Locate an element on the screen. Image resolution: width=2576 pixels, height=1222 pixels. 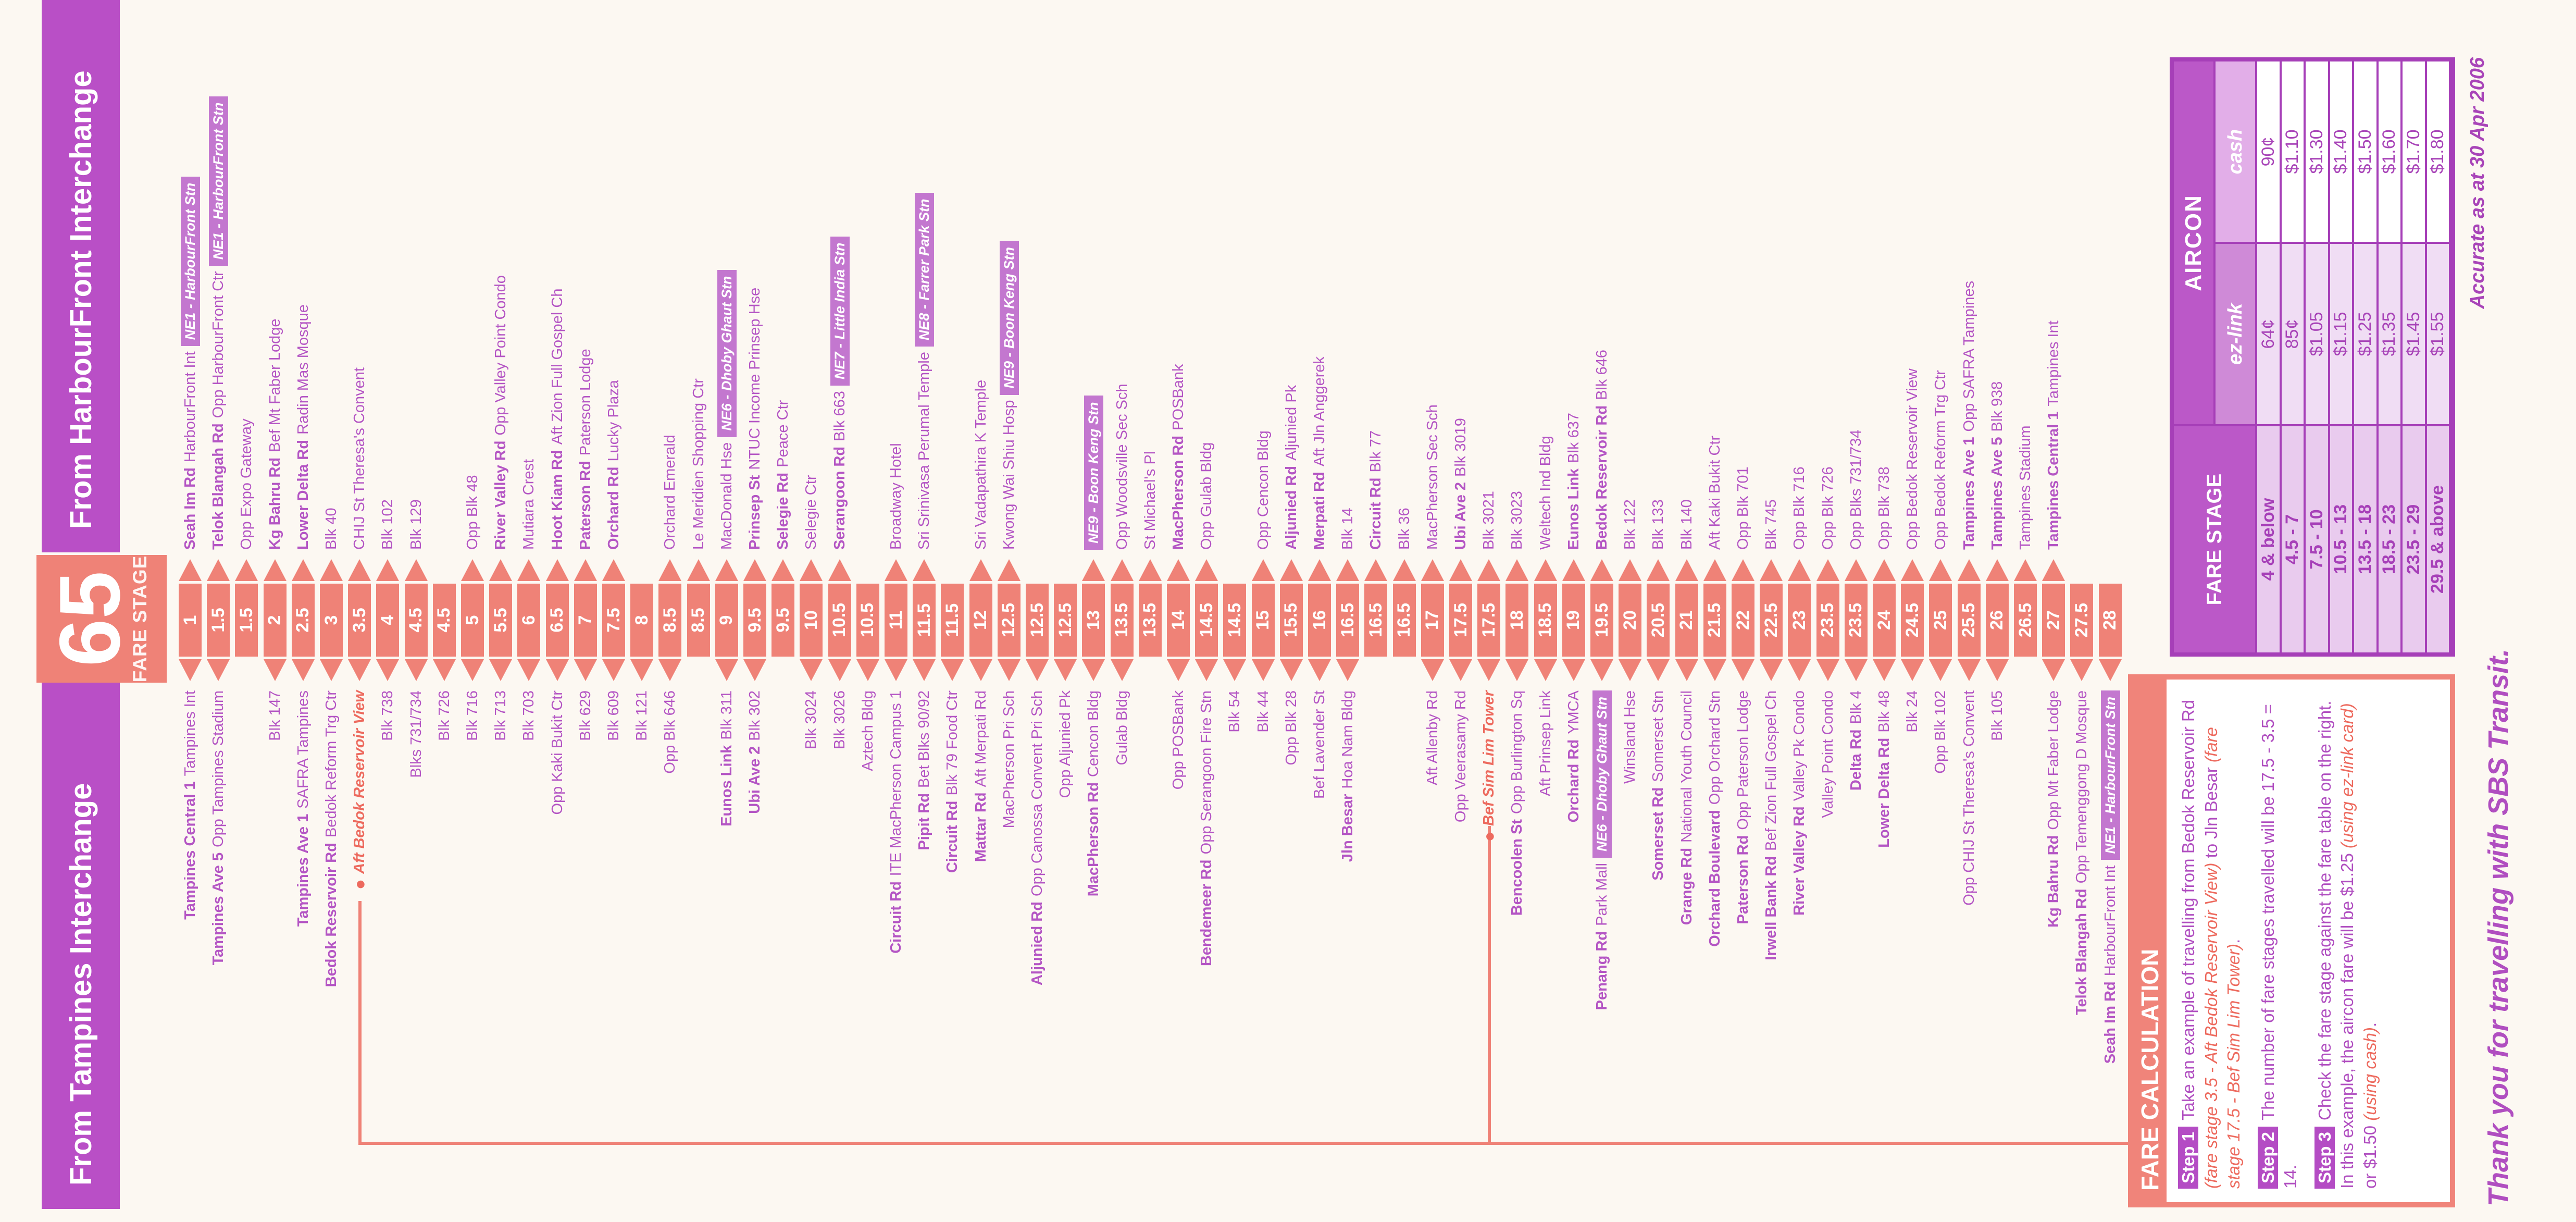
stop-from-harbourfront: Blk 102 is located at coordinates (388, 277).